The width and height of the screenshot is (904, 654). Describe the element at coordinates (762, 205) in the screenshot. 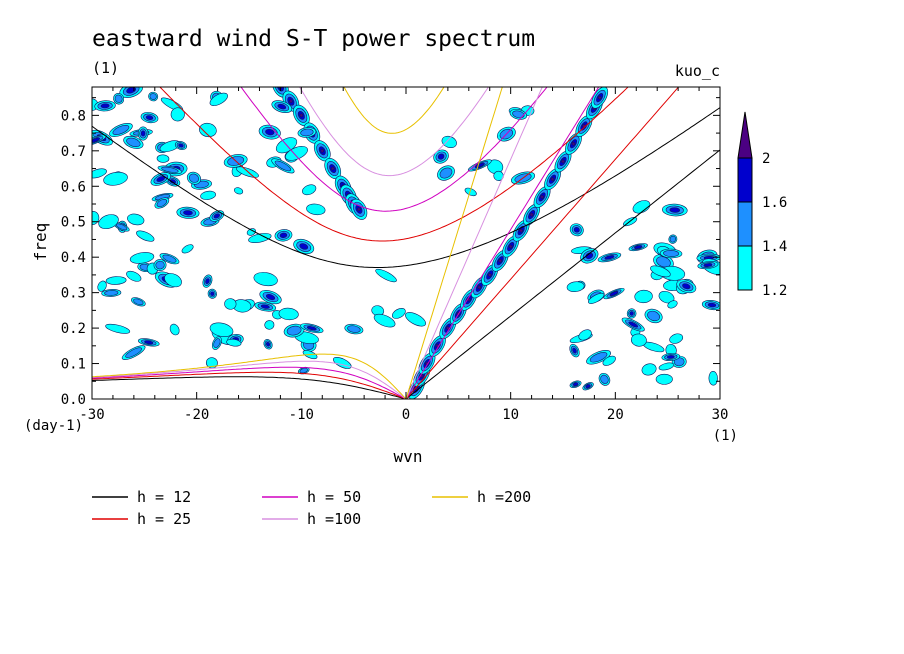

I see `colorbar: 2 1.6 1.4 1.2` at that location.